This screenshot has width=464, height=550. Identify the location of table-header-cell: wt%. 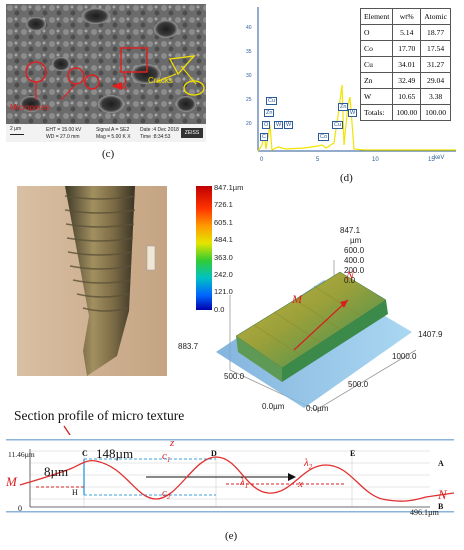
(407, 16).